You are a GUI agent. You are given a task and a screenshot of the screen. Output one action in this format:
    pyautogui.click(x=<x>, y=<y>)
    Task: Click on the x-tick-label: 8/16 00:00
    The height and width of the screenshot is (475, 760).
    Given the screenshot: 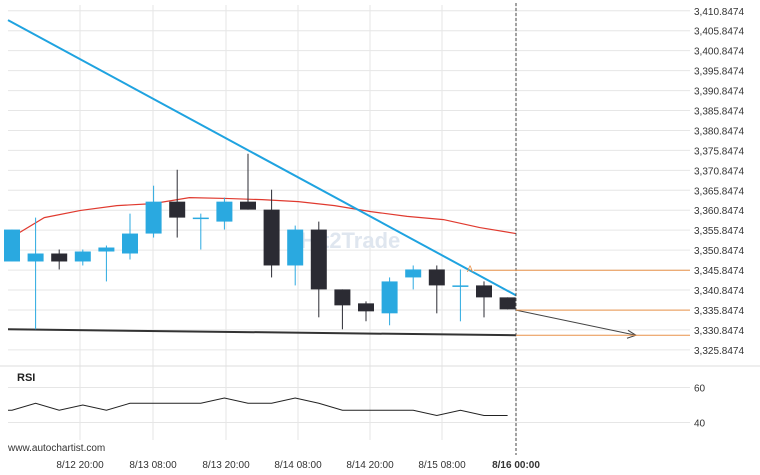 What is the action you would take?
    pyautogui.click(x=516, y=465)
    